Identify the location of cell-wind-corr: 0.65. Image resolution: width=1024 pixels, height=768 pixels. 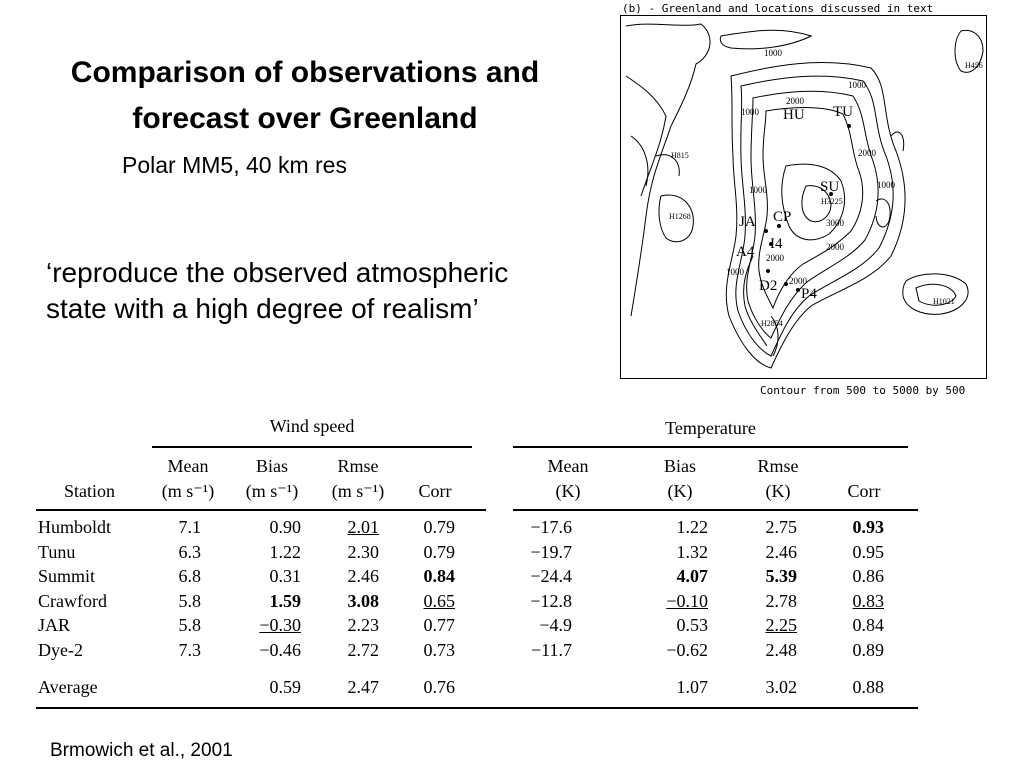
(439, 601).